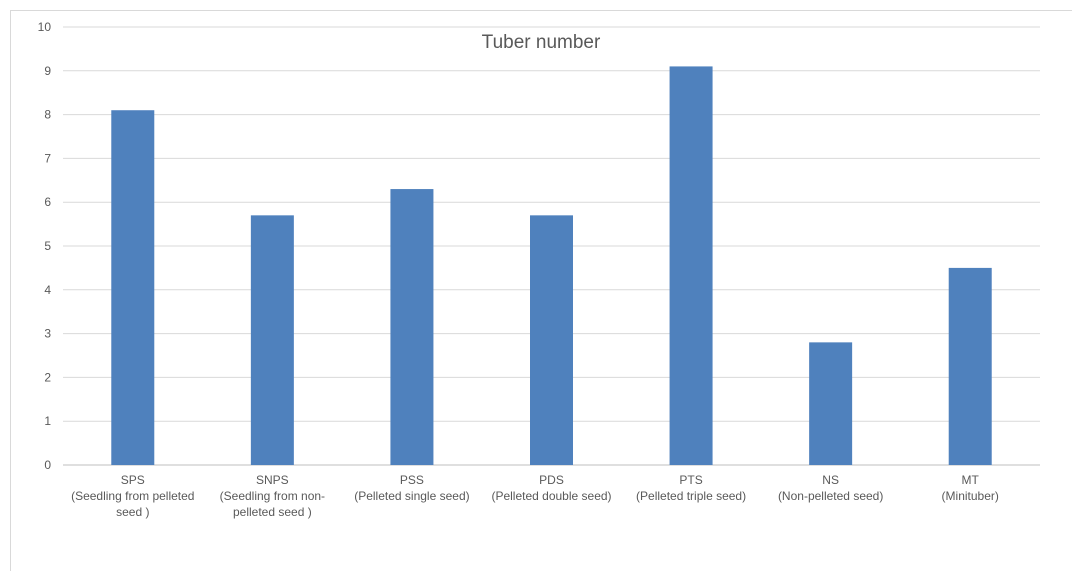  What do you see at coordinates (47, 421) in the screenshot?
I see `y-tick-label: 1` at bounding box center [47, 421].